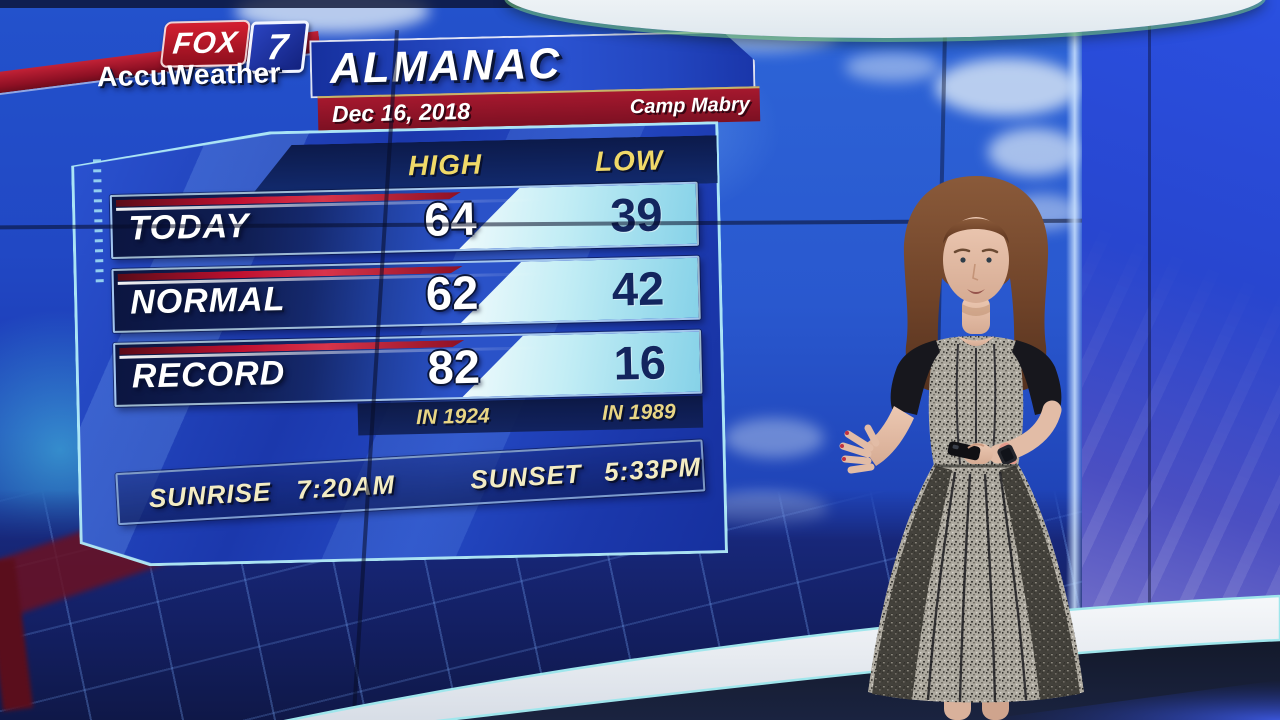 The height and width of the screenshot is (720, 1280). I want to click on skirt-panel-left, so click(912, 583).